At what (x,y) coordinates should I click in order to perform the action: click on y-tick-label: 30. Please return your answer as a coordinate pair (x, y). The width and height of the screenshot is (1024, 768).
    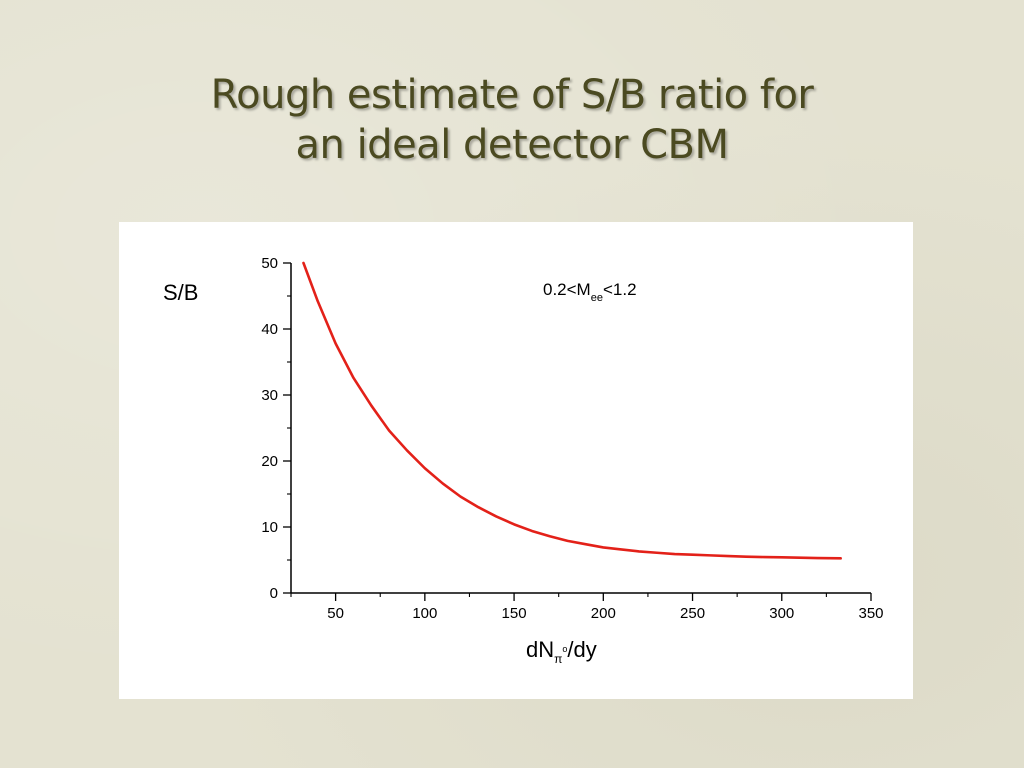
    Looking at the image, I should click on (269, 395).